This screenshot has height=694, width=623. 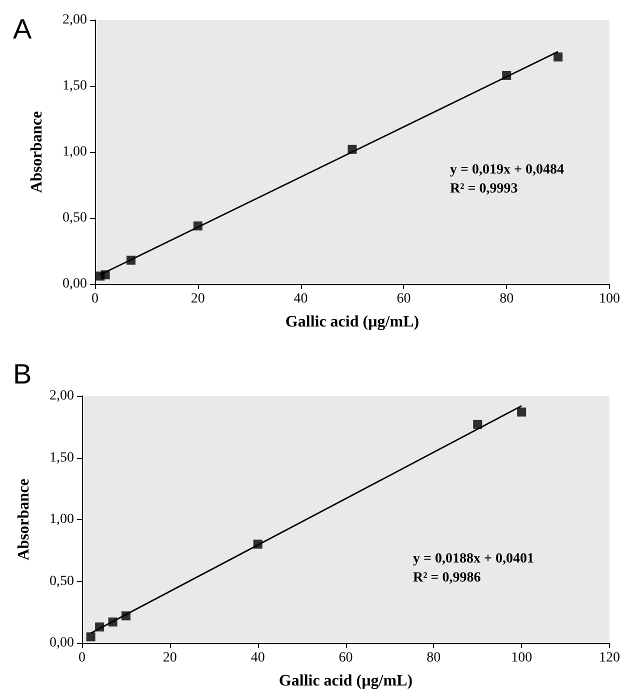 I want to click on chart-title: B, so click(x=22, y=374).